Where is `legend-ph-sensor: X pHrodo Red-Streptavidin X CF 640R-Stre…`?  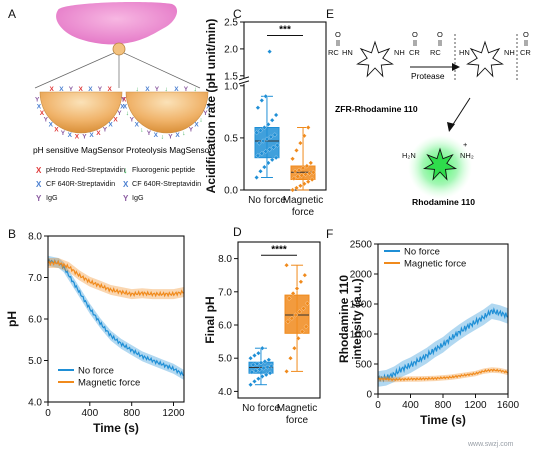 legend-ph-sensor: X pHrodo Red-Streptavidin X CF 640R-Stre… is located at coordinates (80, 184).